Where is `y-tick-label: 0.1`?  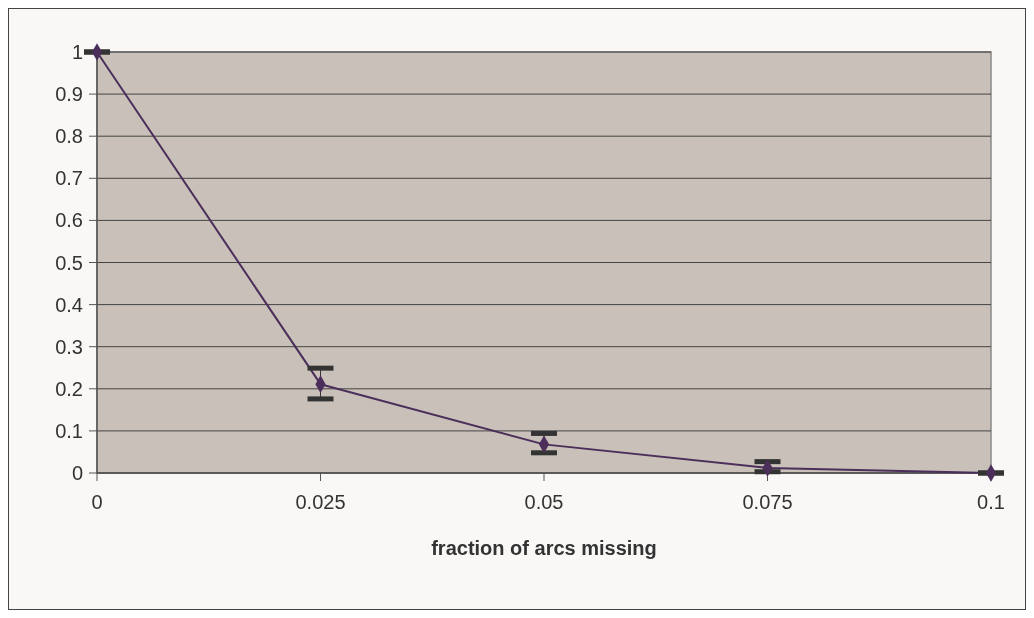 y-tick-label: 0.1 is located at coordinates (69, 430).